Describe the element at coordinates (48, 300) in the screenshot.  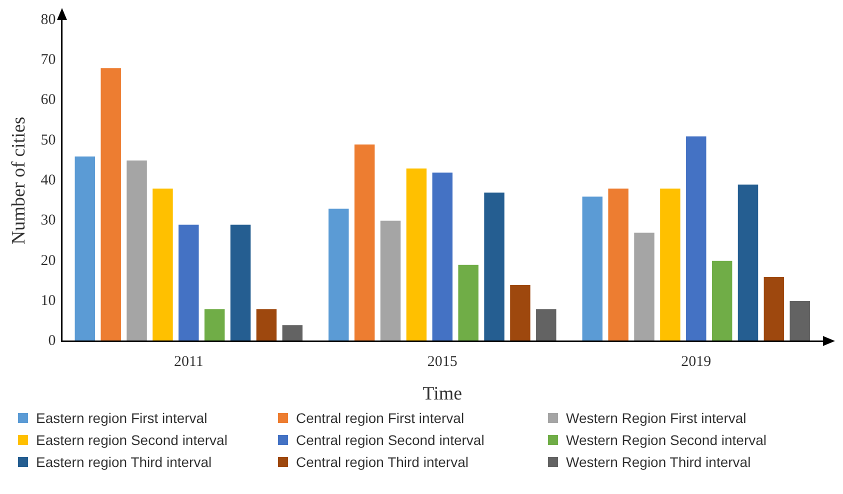
I see `y-tick-label: 10` at that location.